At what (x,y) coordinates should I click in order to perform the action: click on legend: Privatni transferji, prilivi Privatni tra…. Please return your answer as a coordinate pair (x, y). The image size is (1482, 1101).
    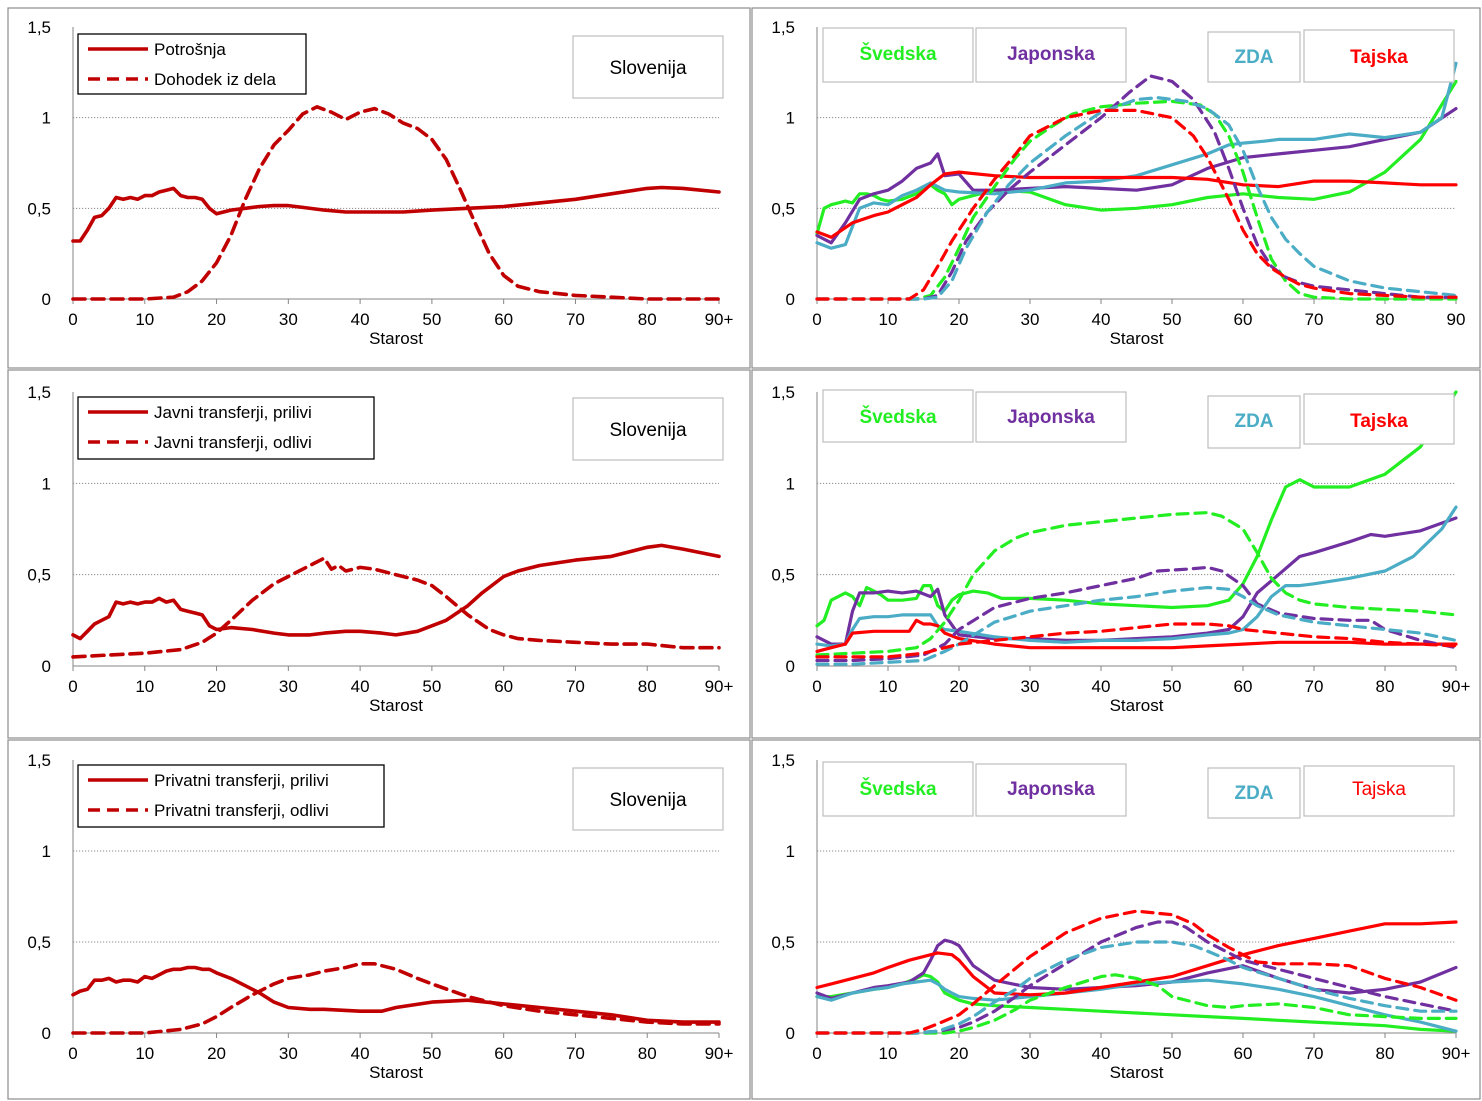
    Looking at the image, I should click on (231, 796).